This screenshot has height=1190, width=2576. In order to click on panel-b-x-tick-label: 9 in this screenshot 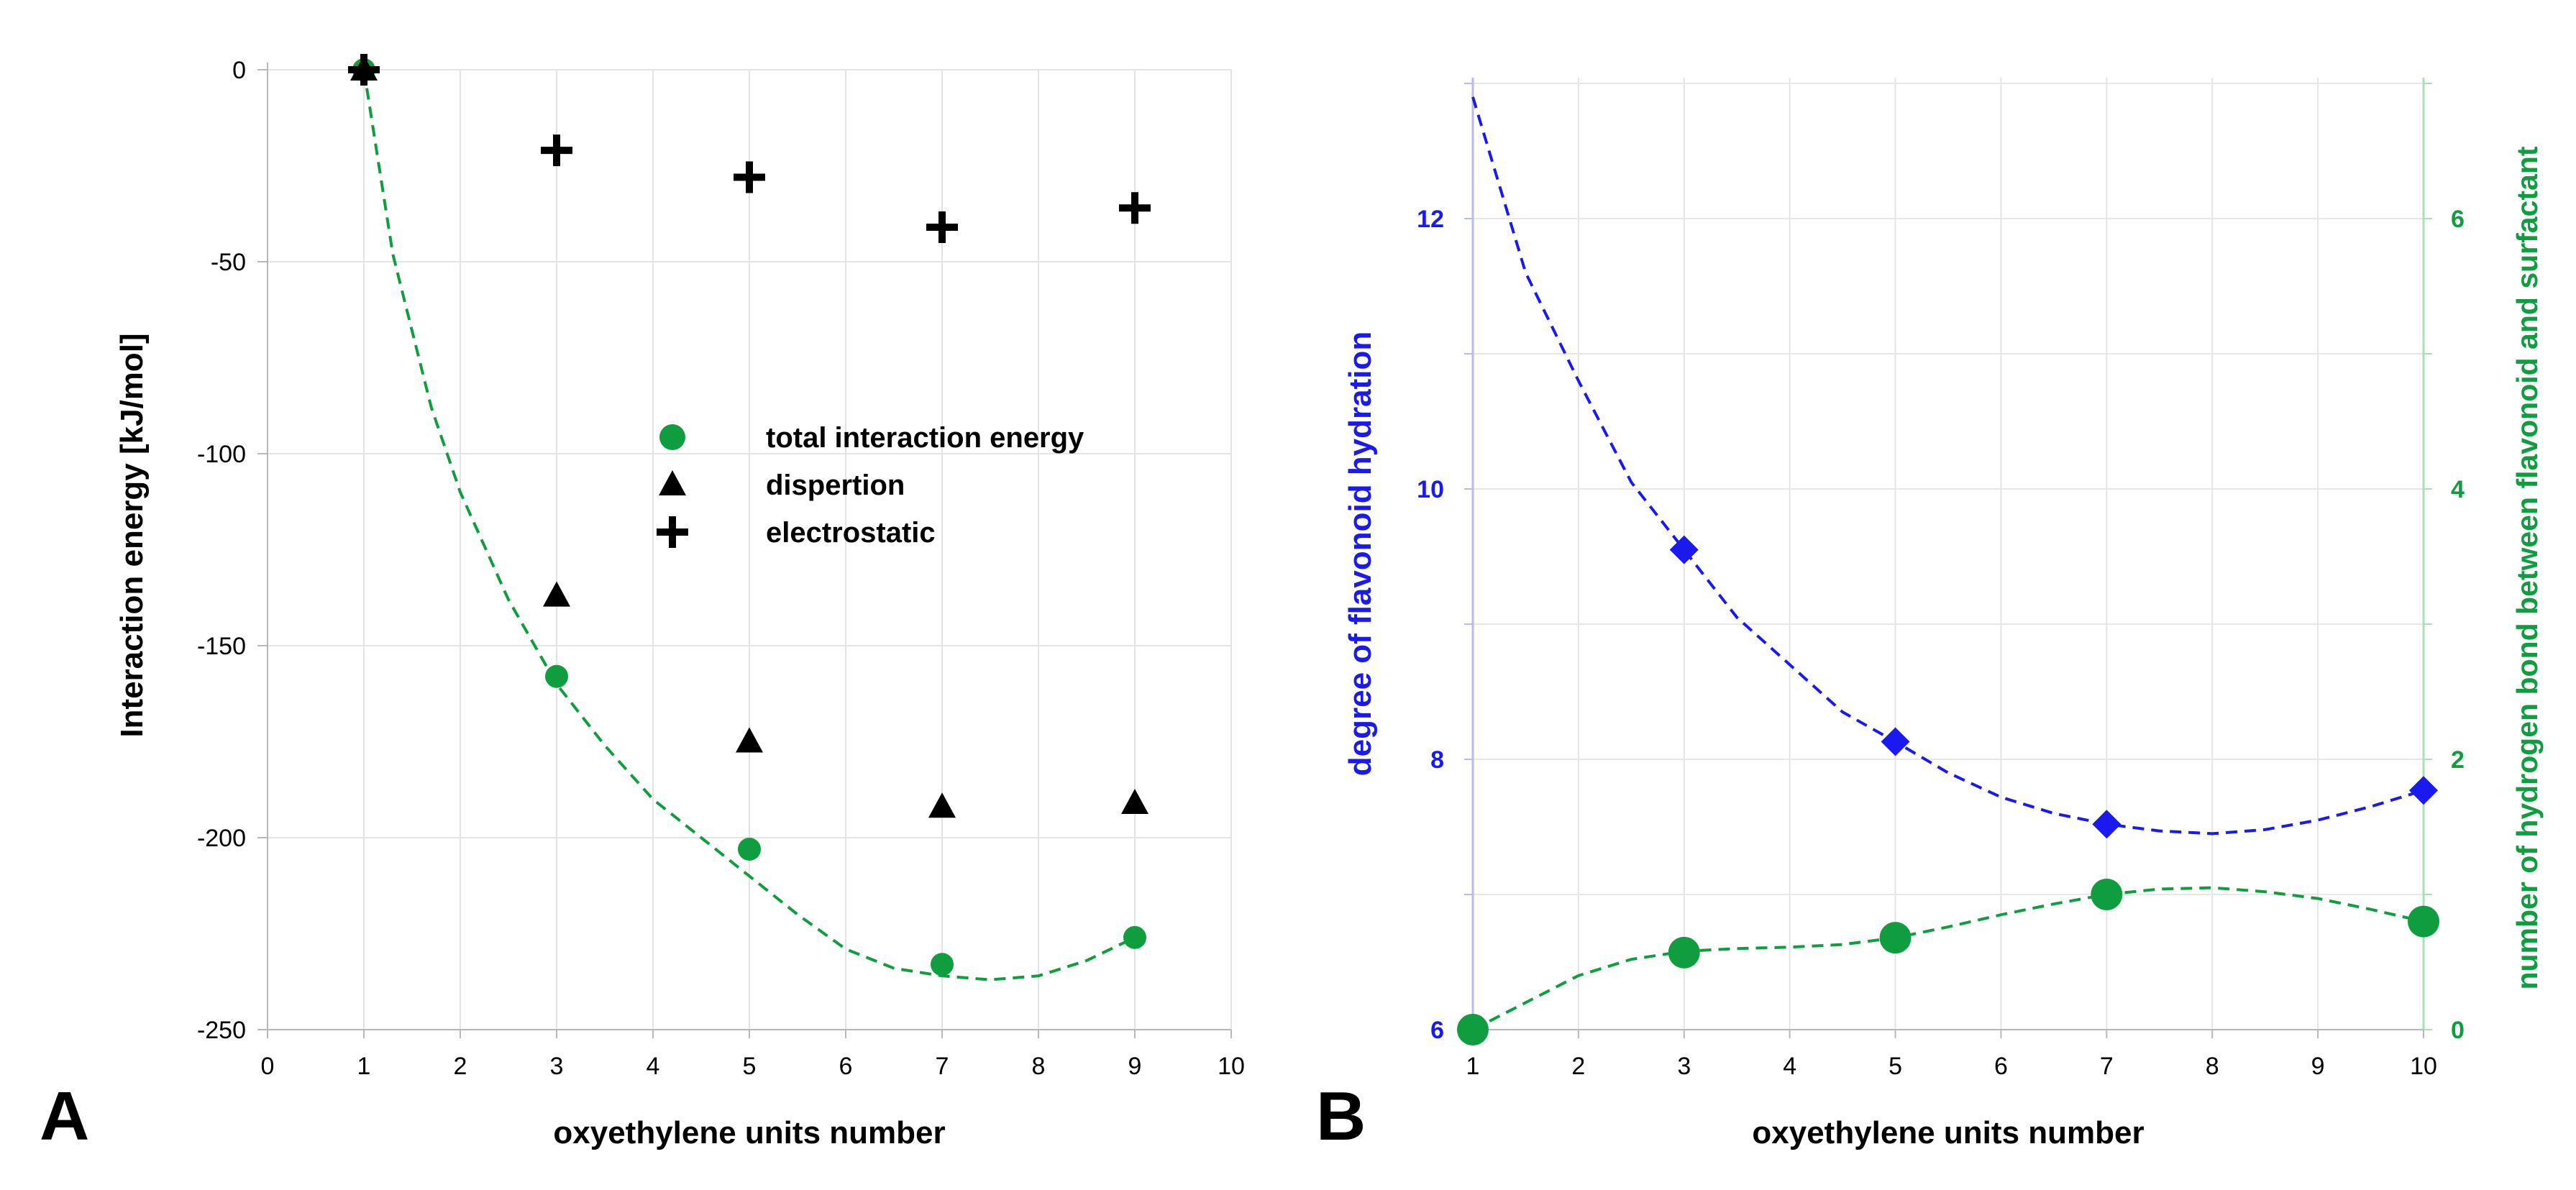, I will do `click(2318, 1066)`.